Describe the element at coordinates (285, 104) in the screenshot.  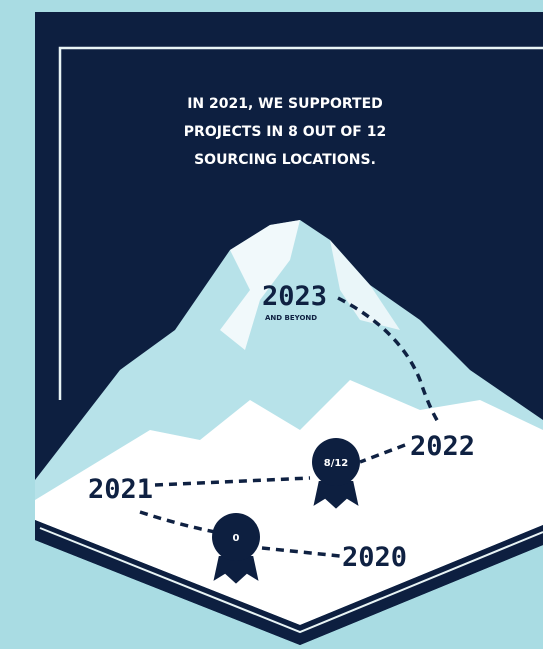
I see `headline: IN 2021, WE SUPPORTED` at that location.